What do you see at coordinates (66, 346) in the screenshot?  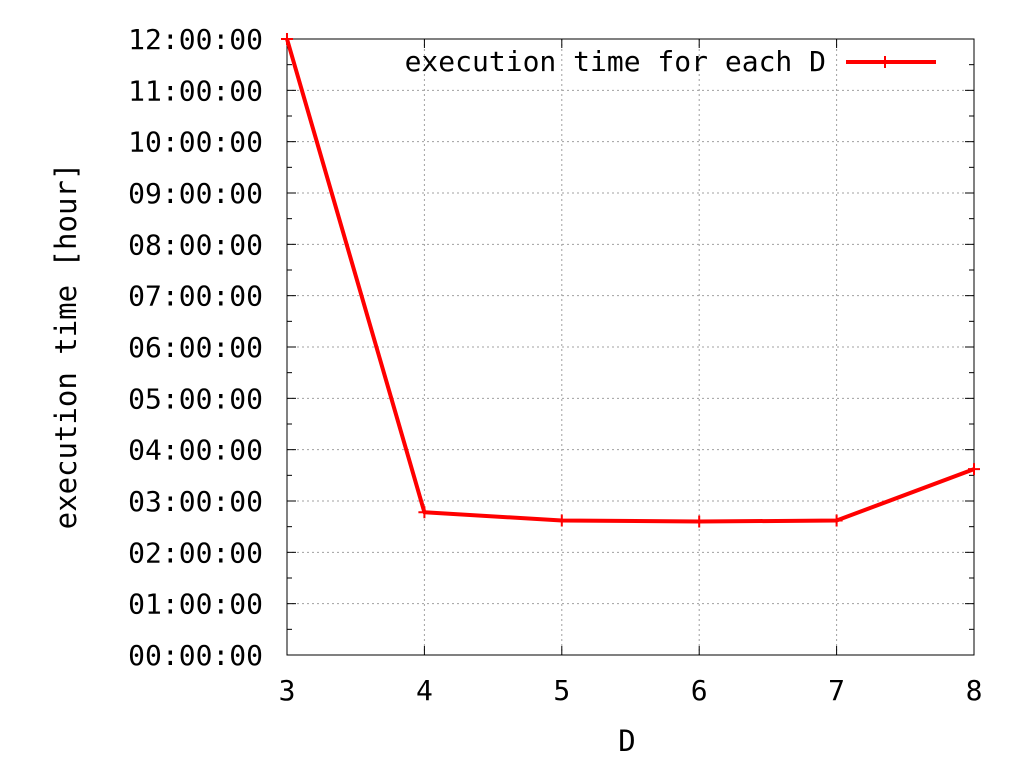 I see `y-axis-label: execution time [hour]` at bounding box center [66, 346].